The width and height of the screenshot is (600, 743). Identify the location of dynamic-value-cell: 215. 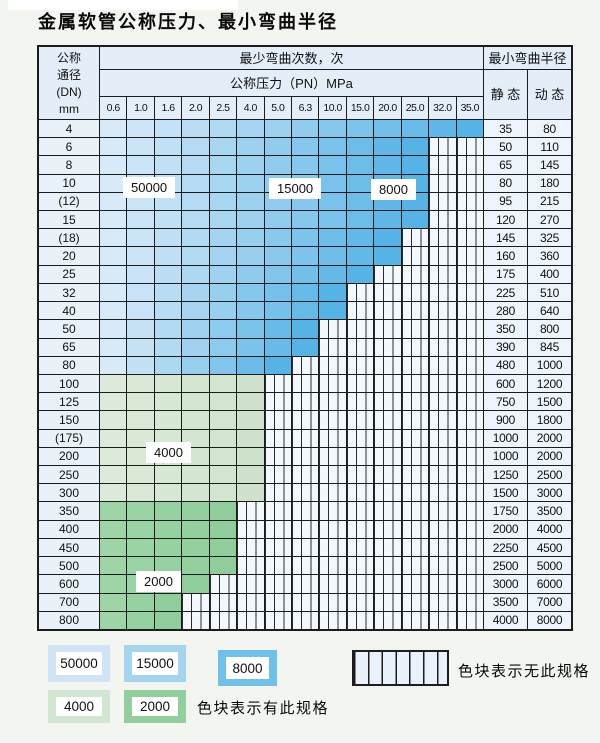
(549, 201).